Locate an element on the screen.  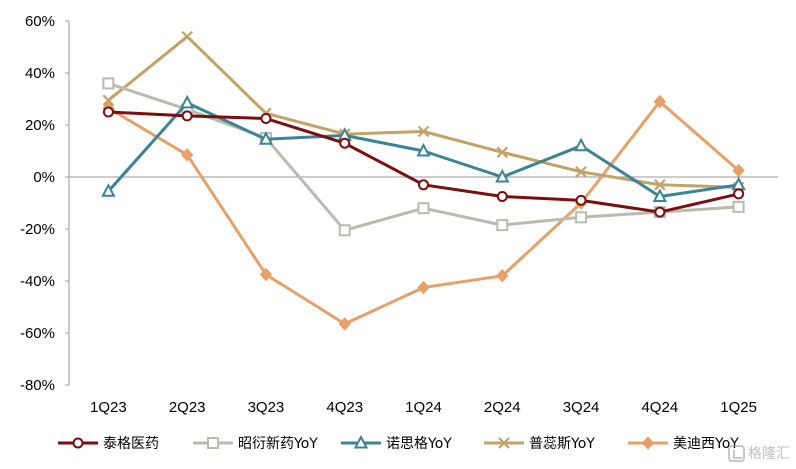
legend-label: 昭衍新药YoY is located at coordinates (278, 444).